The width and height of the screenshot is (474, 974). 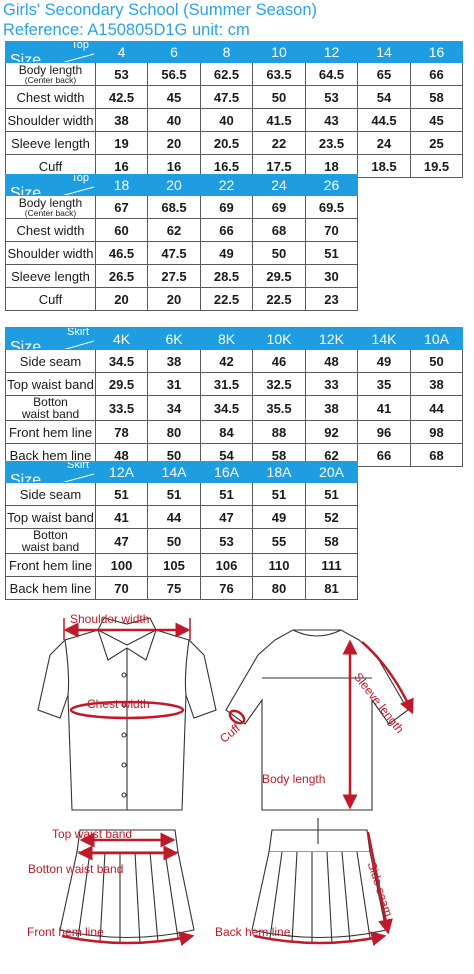 What do you see at coordinates (279, 472) in the screenshot?
I see `size-header: 18A` at bounding box center [279, 472].